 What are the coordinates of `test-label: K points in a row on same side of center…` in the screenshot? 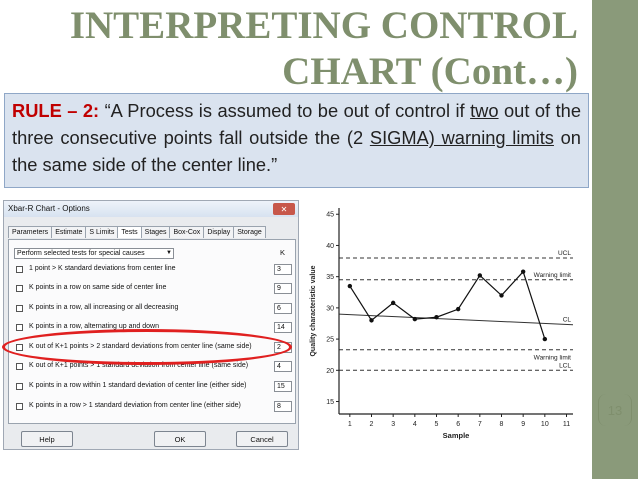 It's located at (98, 287).